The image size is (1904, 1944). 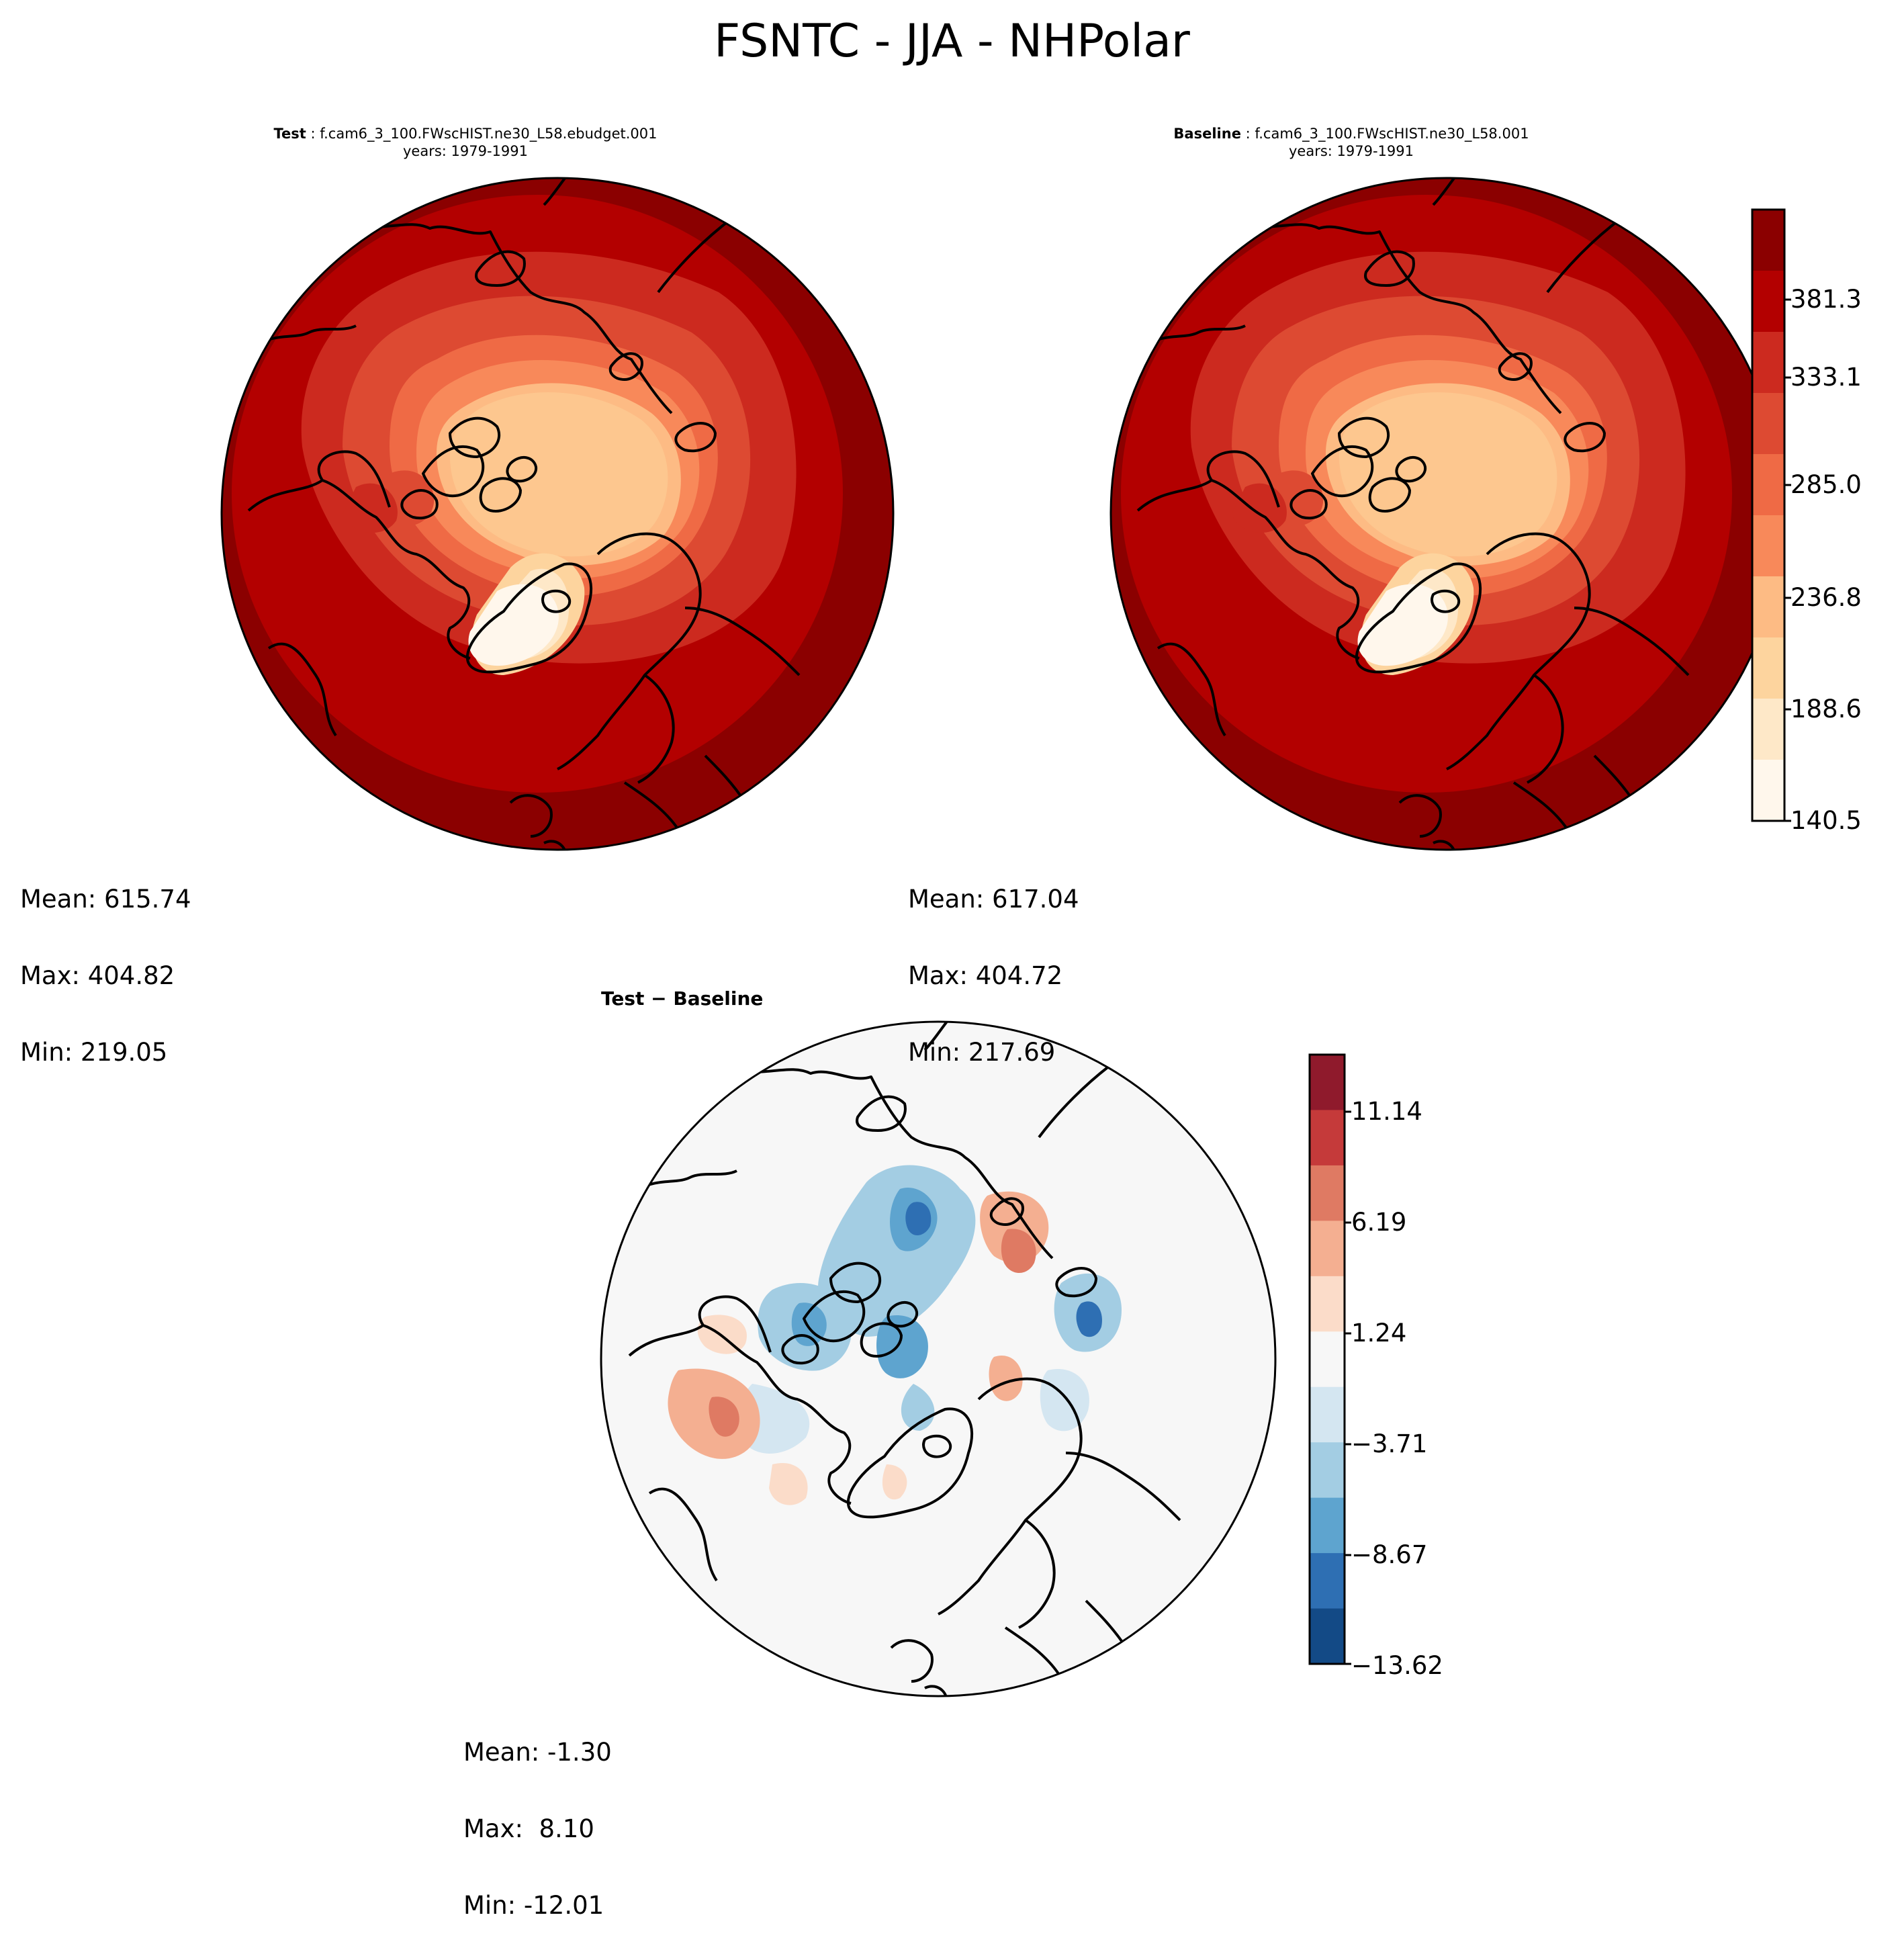 I want to click on diff-min: Min: -12.01, so click(x=533, y=1905).